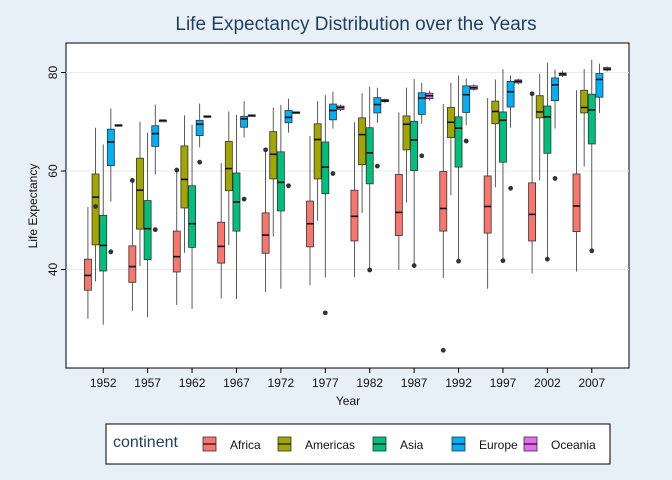  What do you see at coordinates (53, 270) in the screenshot?
I see `y-tick-label: 40` at bounding box center [53, 270].